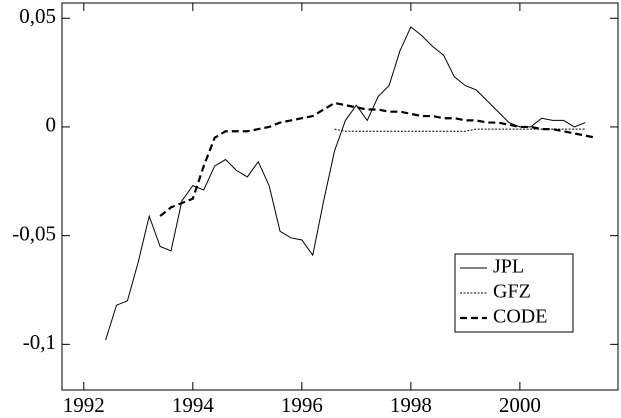  What do you see at coordinates (508, 267) in the screenshot?
I see `legend-label: JPL` at bounding box center [508, 267].